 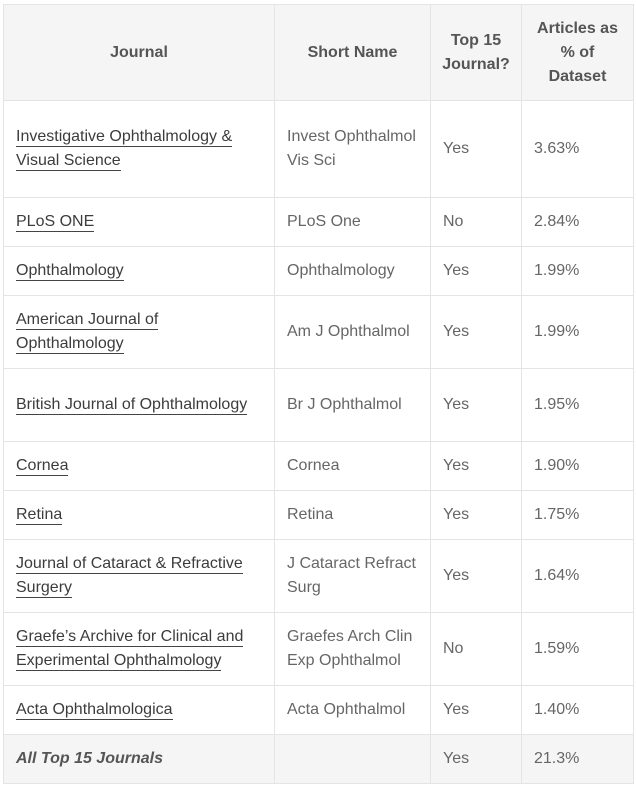 I want to click on journal-cell: Ophthalmology, so click(x=139, y=271).